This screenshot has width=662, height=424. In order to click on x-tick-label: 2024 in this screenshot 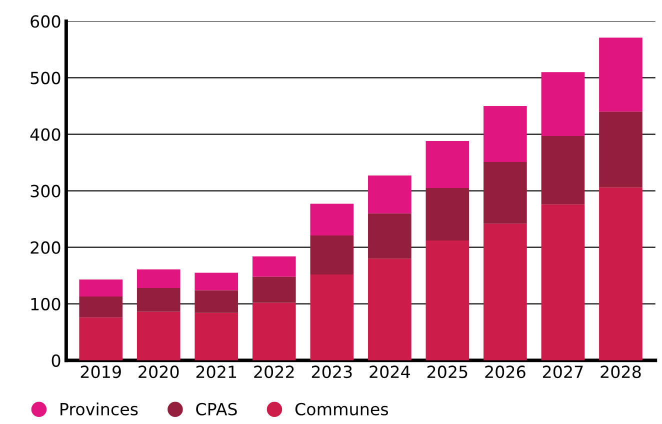, I will do `click(390, 372)`.